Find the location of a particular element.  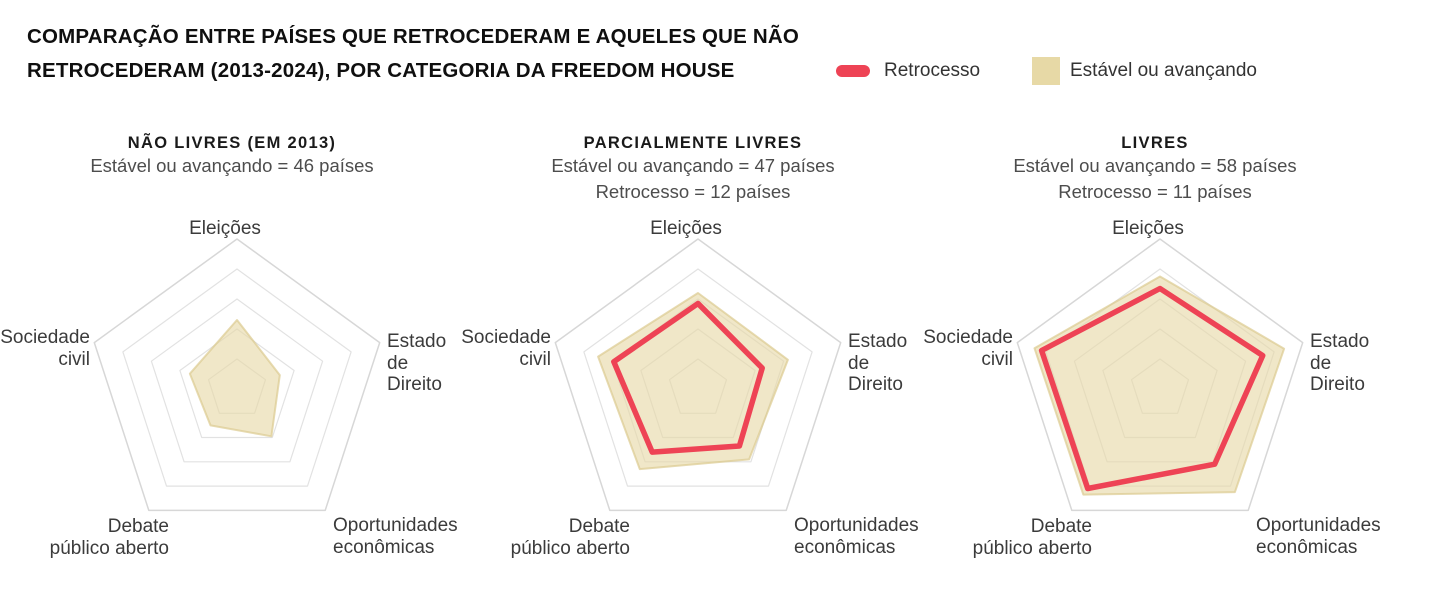

chart-subtitle-1: Estável ou avançando = 47 países is located at coordinates (693, 165).